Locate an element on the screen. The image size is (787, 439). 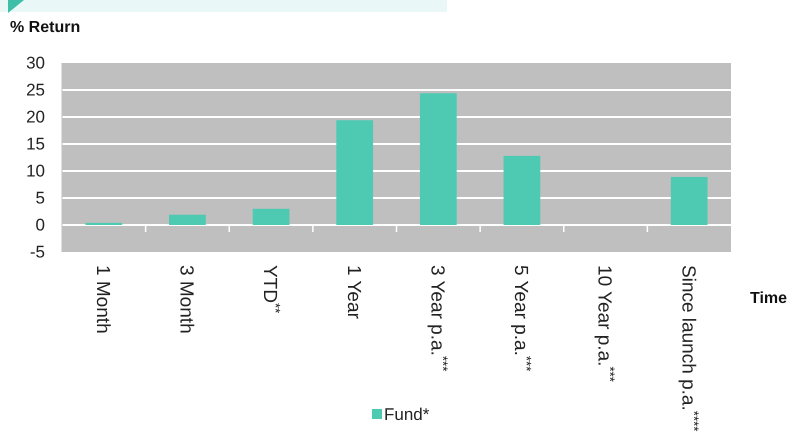
y-tick-label: -5 is located at coordinates (37, 252).